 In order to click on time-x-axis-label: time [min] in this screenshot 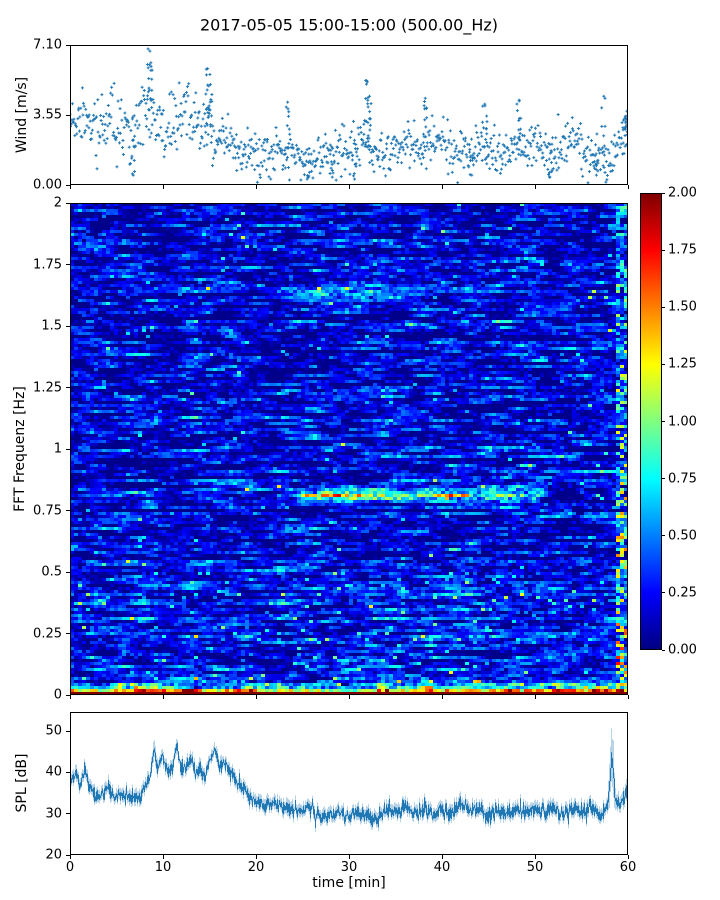, I will do `click(349, 883)`.